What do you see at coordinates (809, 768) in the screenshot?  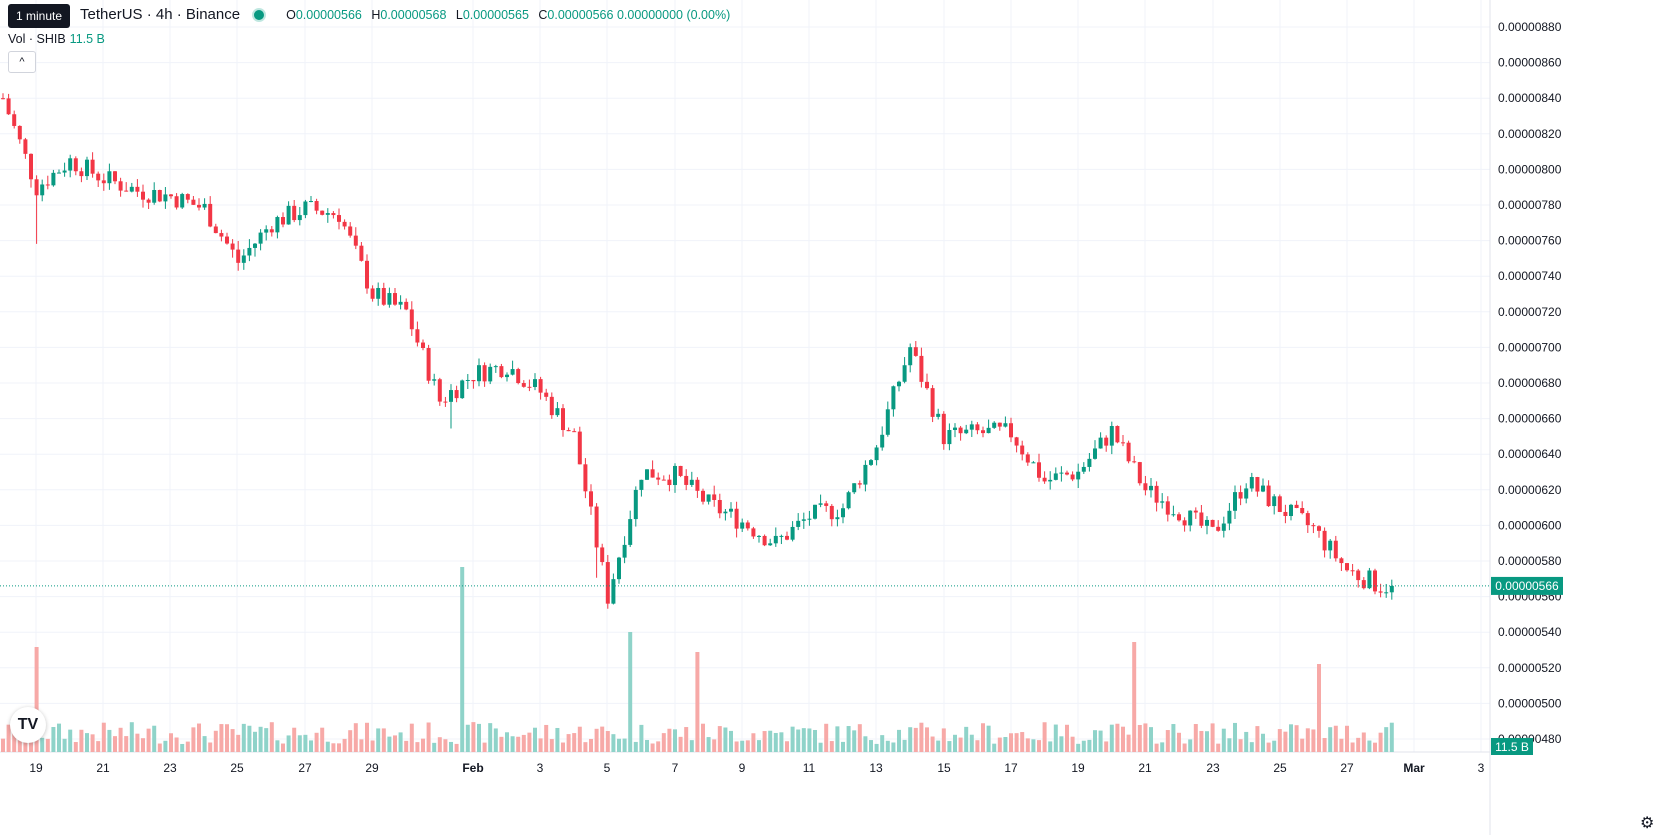 I see `x-tick-label: 11` at bounding box center [809, 768].